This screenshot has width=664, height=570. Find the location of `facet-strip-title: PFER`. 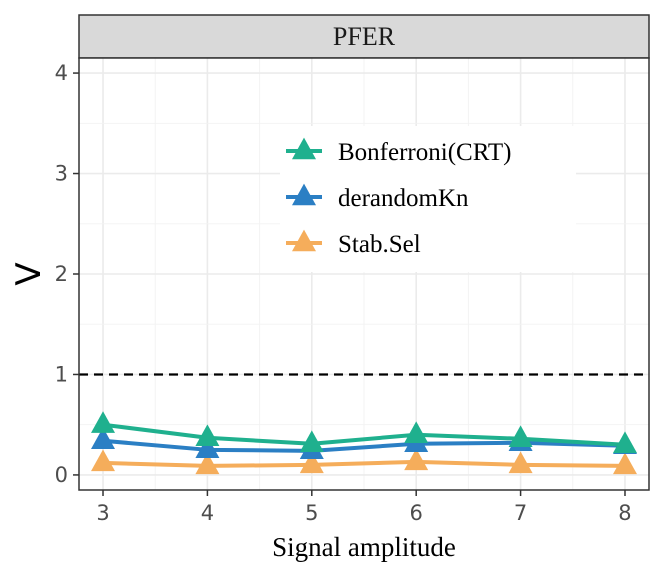

facet-strip-title: PFER is located at coordinates (364, 36).